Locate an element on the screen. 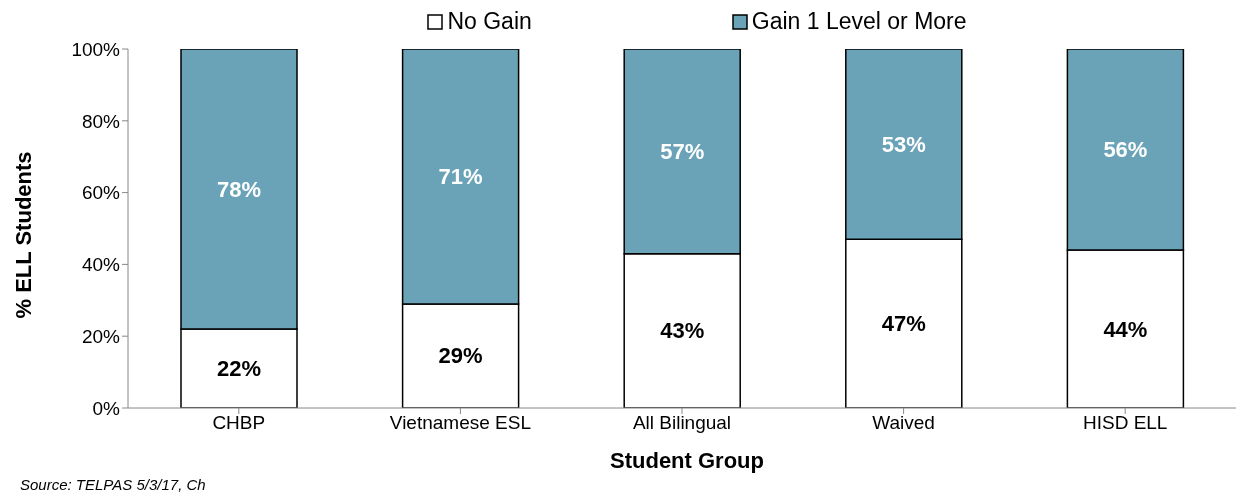 The width and height of the screenshot is (1254, 497). data-label: 71% is located at coordinates (460, 176).